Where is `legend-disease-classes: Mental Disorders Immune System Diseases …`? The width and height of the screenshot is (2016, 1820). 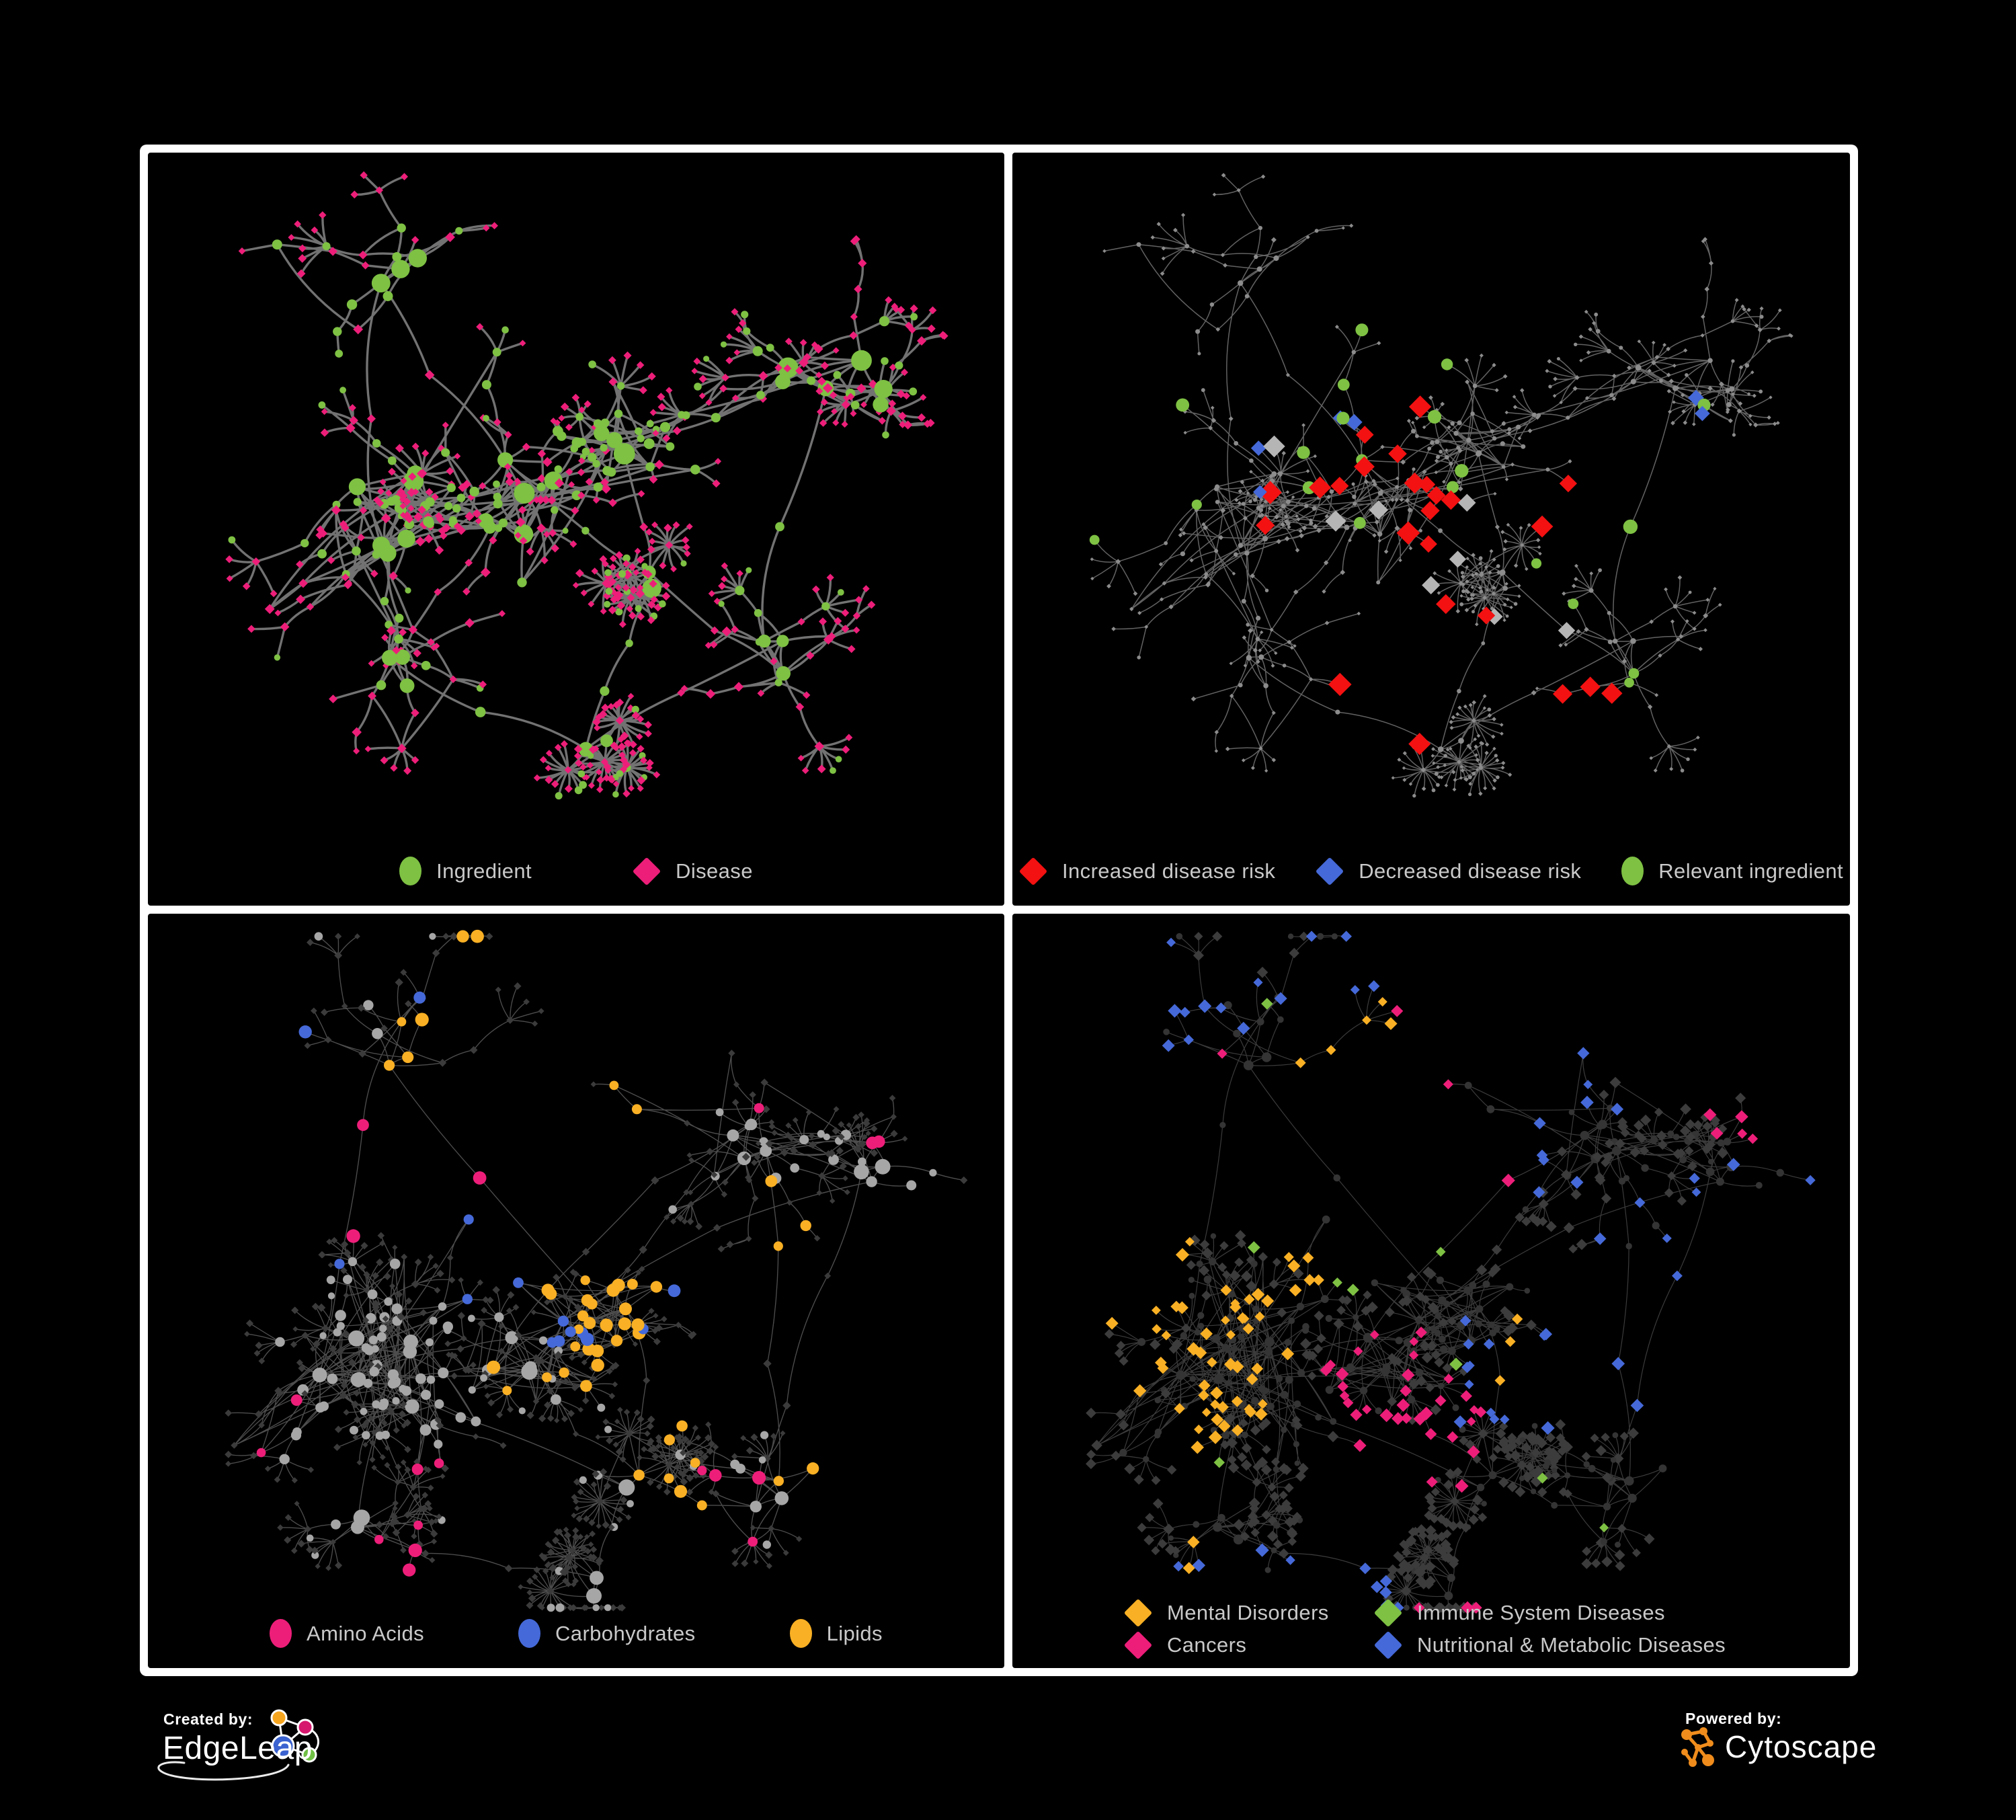 legend-disease-classes: Mental Disorders Immune System Diseases … is located at coordinates (1424, 1629).